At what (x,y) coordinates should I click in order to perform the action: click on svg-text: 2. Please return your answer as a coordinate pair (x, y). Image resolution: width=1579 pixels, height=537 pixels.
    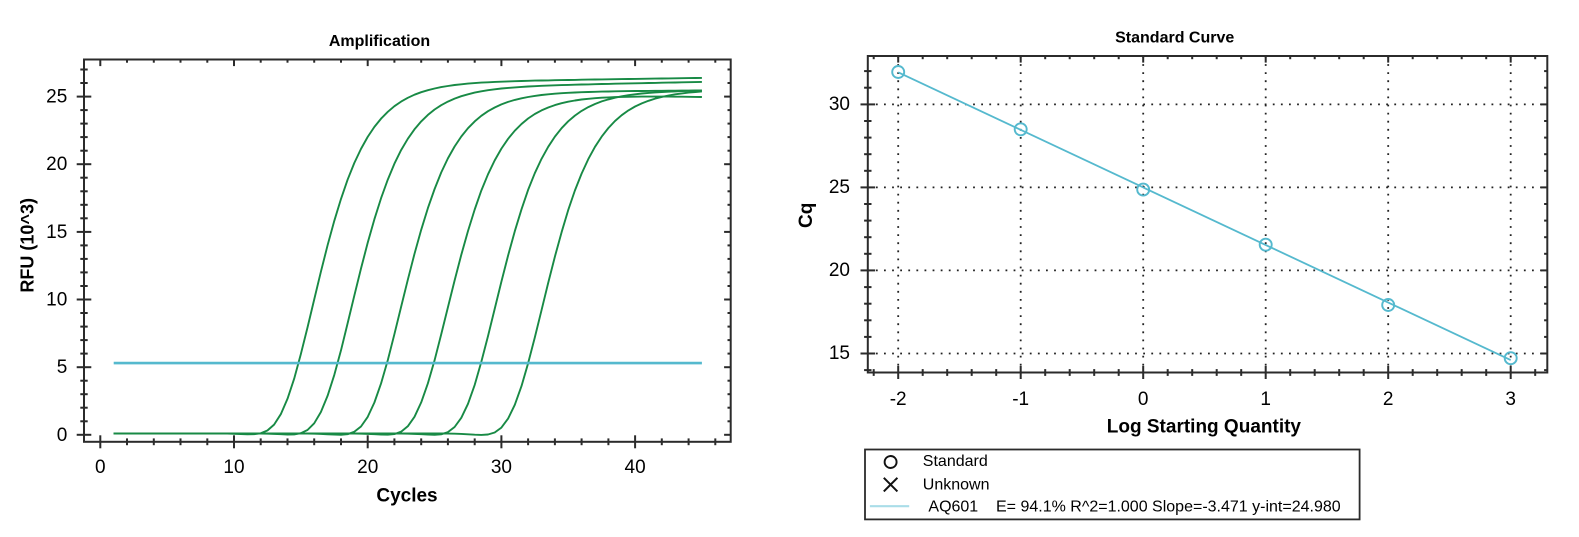
    Looking at the image, I should click on (1388, 399).